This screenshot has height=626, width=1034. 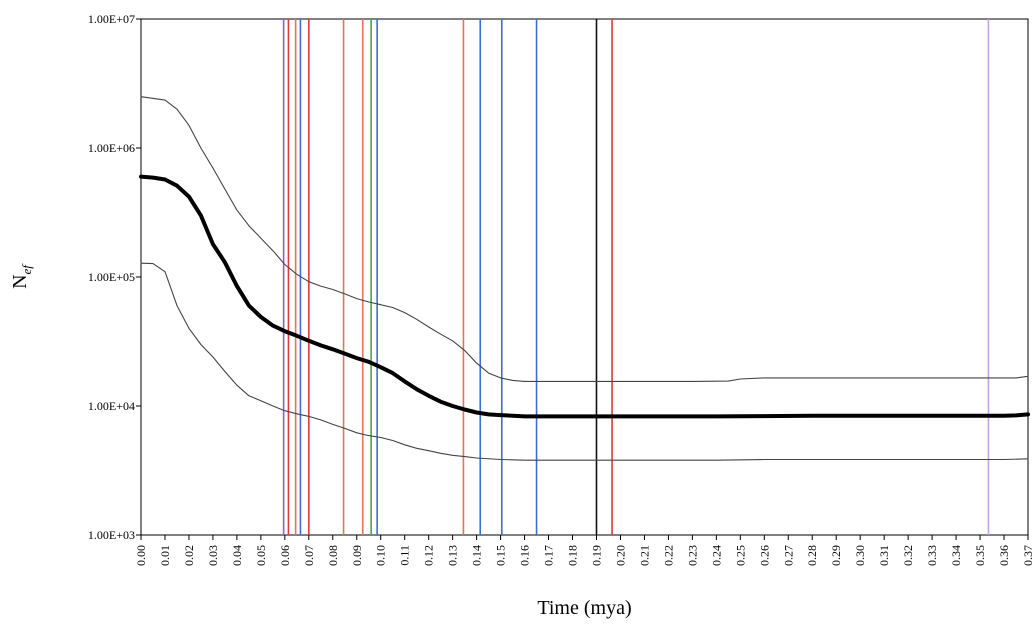 What do you see at coordinates (501, 555) in the screenshot?
I see `x-tick-label: 0.15` at bounding box center [501, 555].